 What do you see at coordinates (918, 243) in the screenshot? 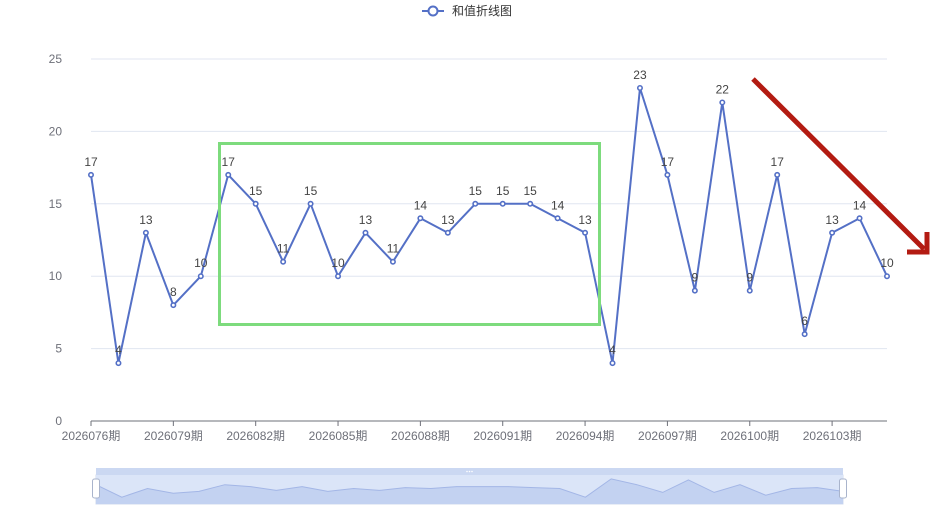
I see `arrow-head` at bounding box center [918, 243].